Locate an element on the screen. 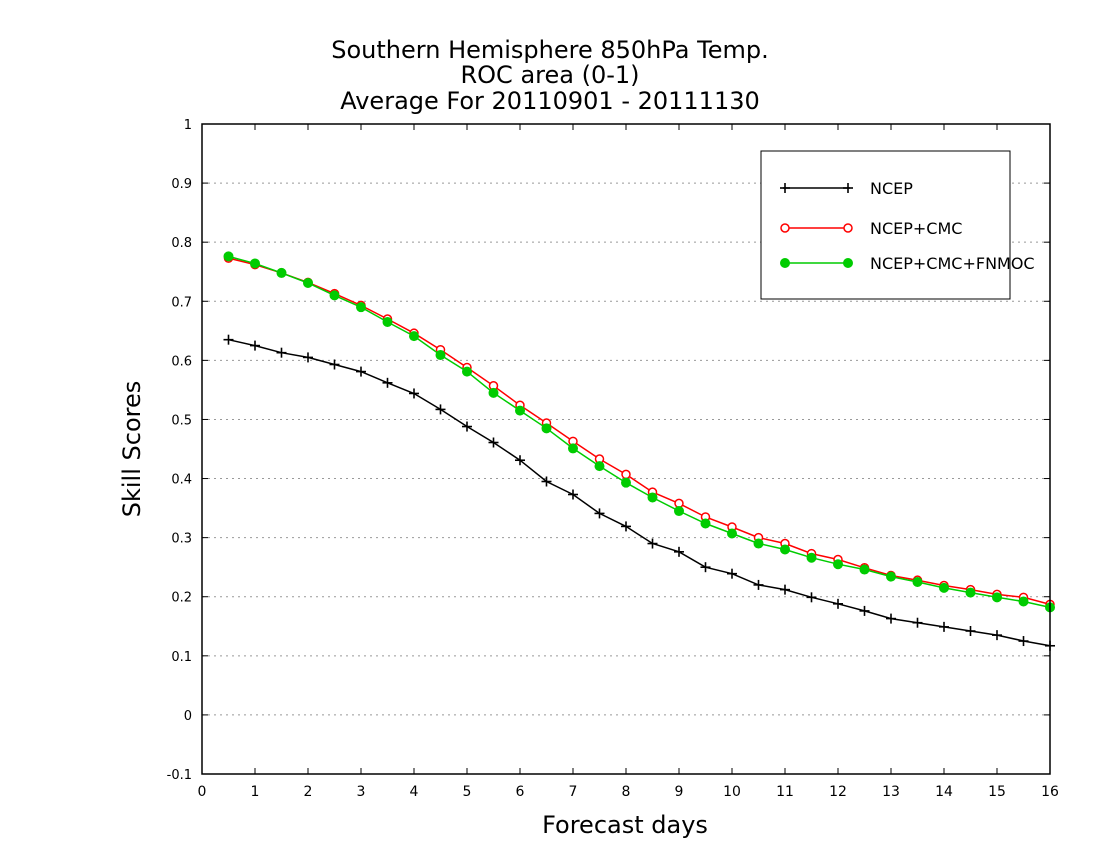  y-tick-label: 1 is located at coordinates (188, 125).